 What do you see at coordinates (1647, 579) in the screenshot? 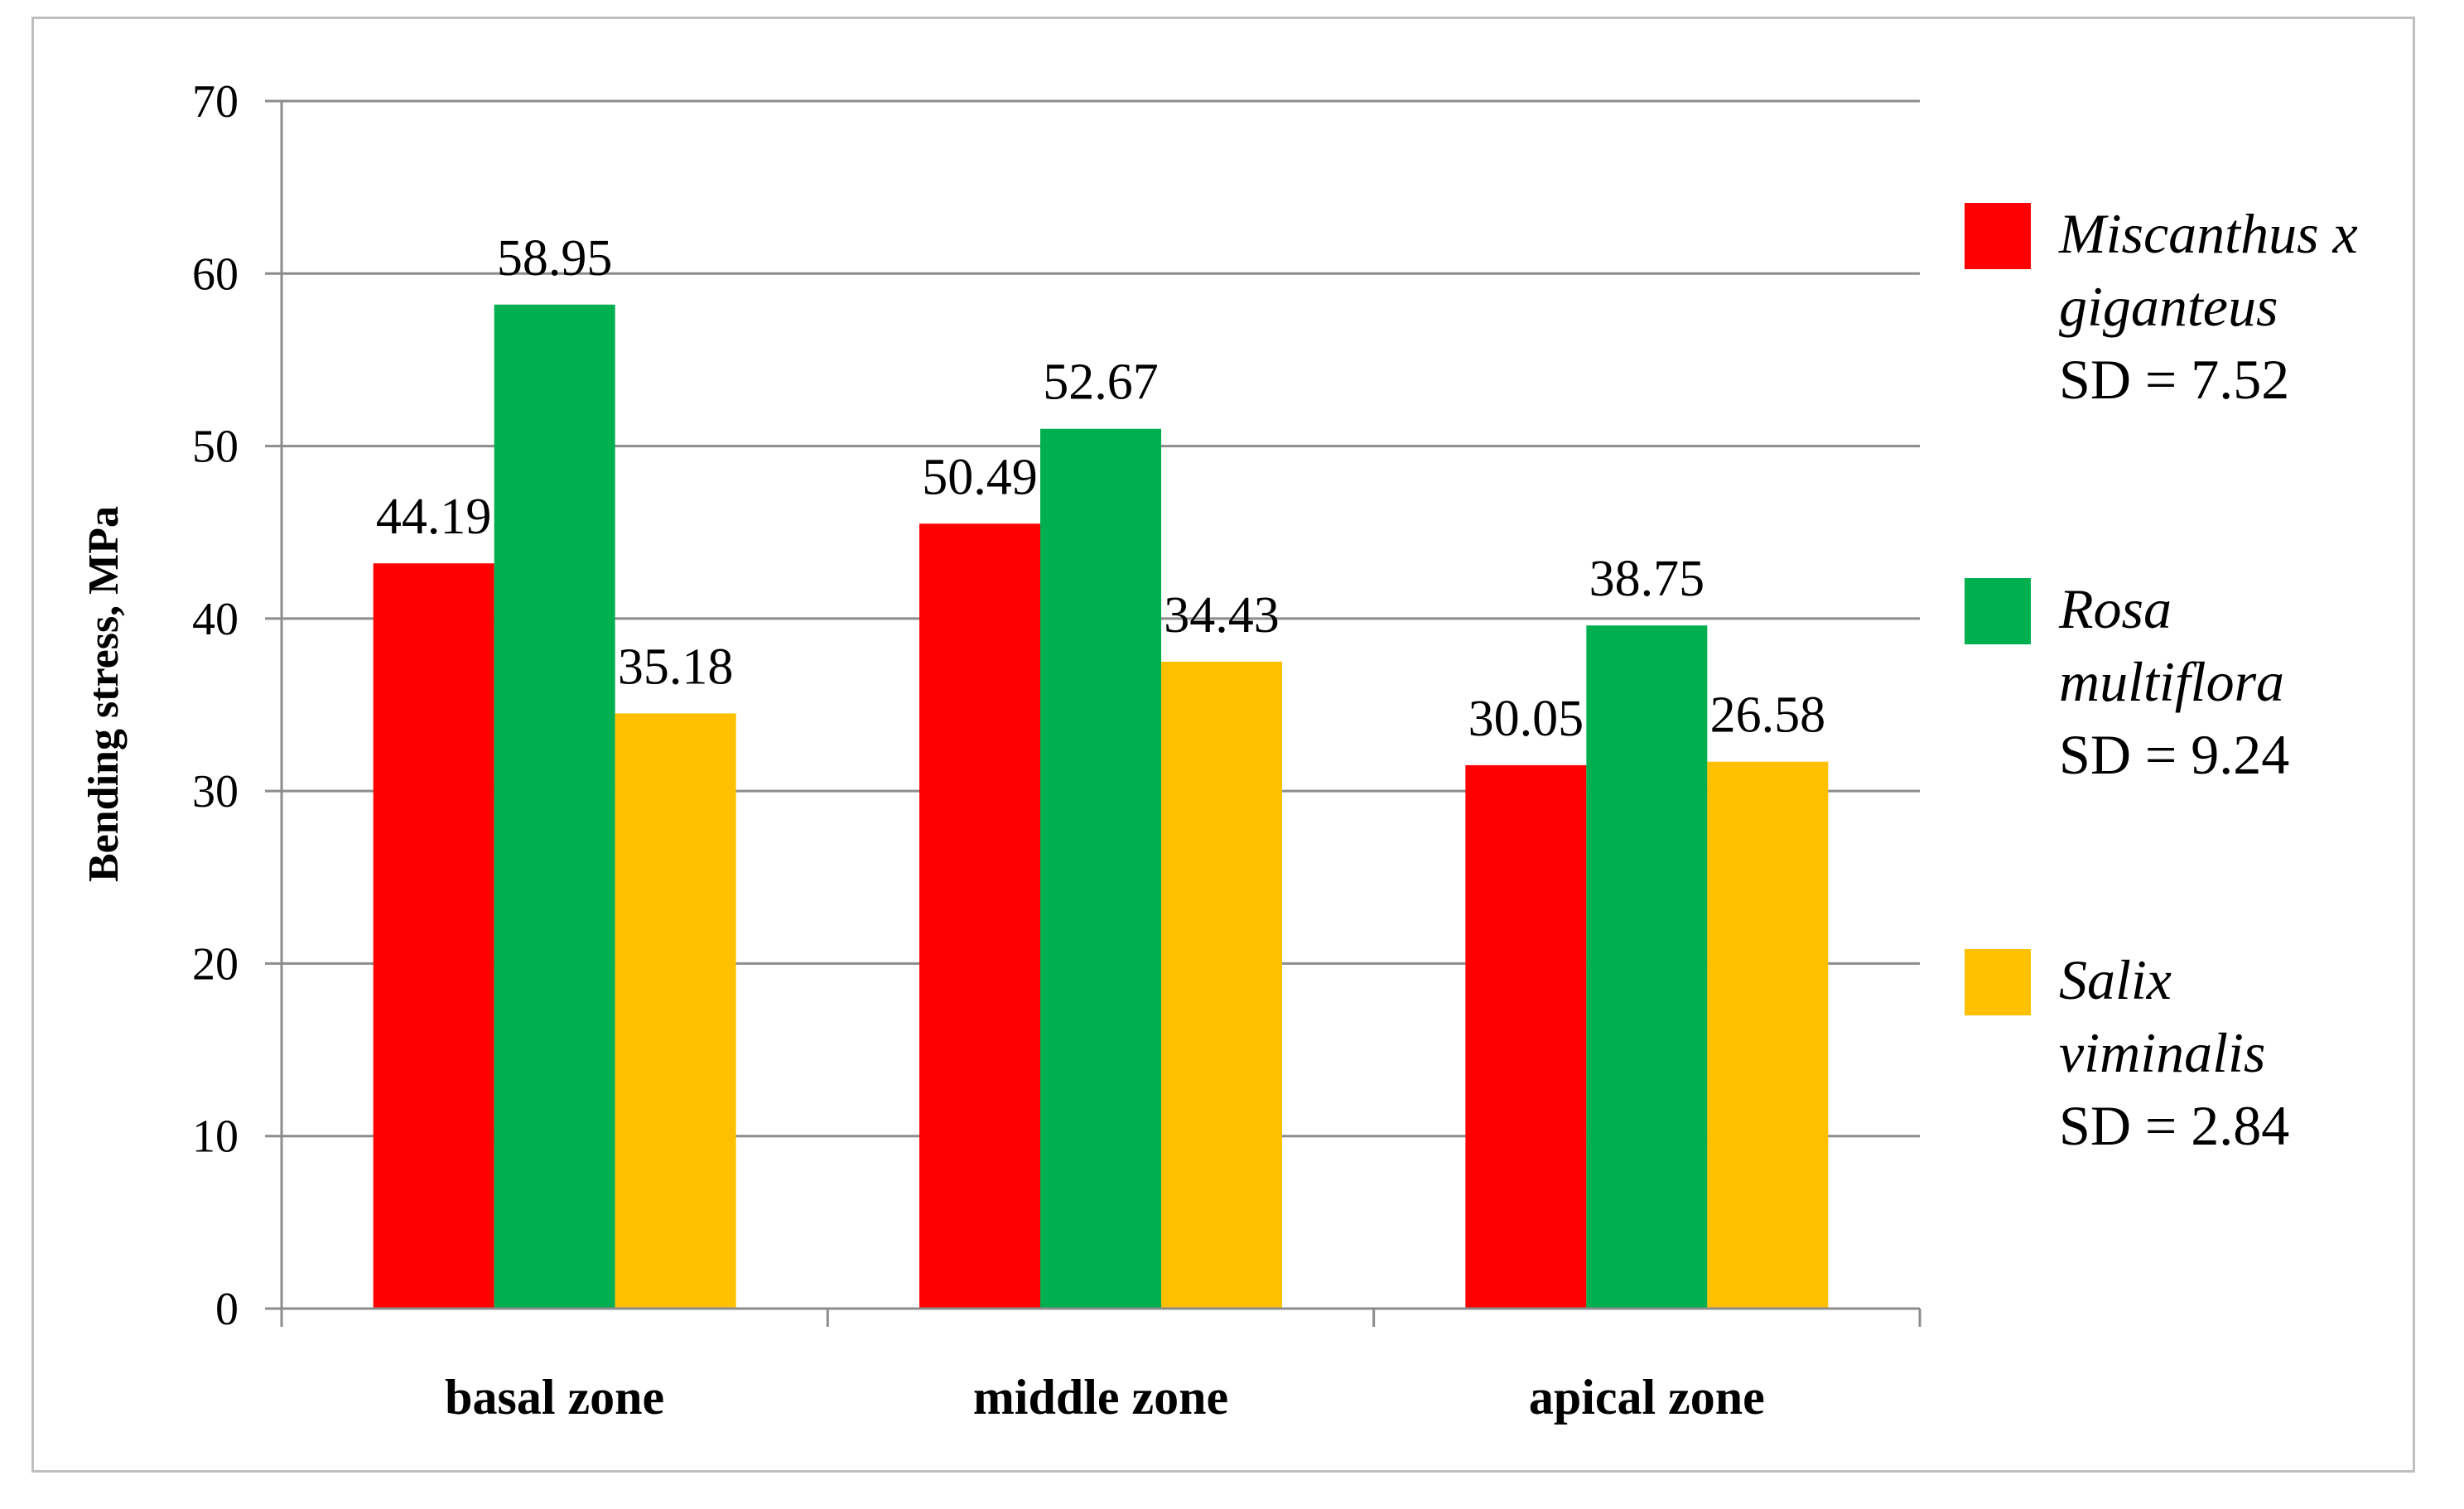
I see `data-label: 38.75` at bounding box center [1647, 579].